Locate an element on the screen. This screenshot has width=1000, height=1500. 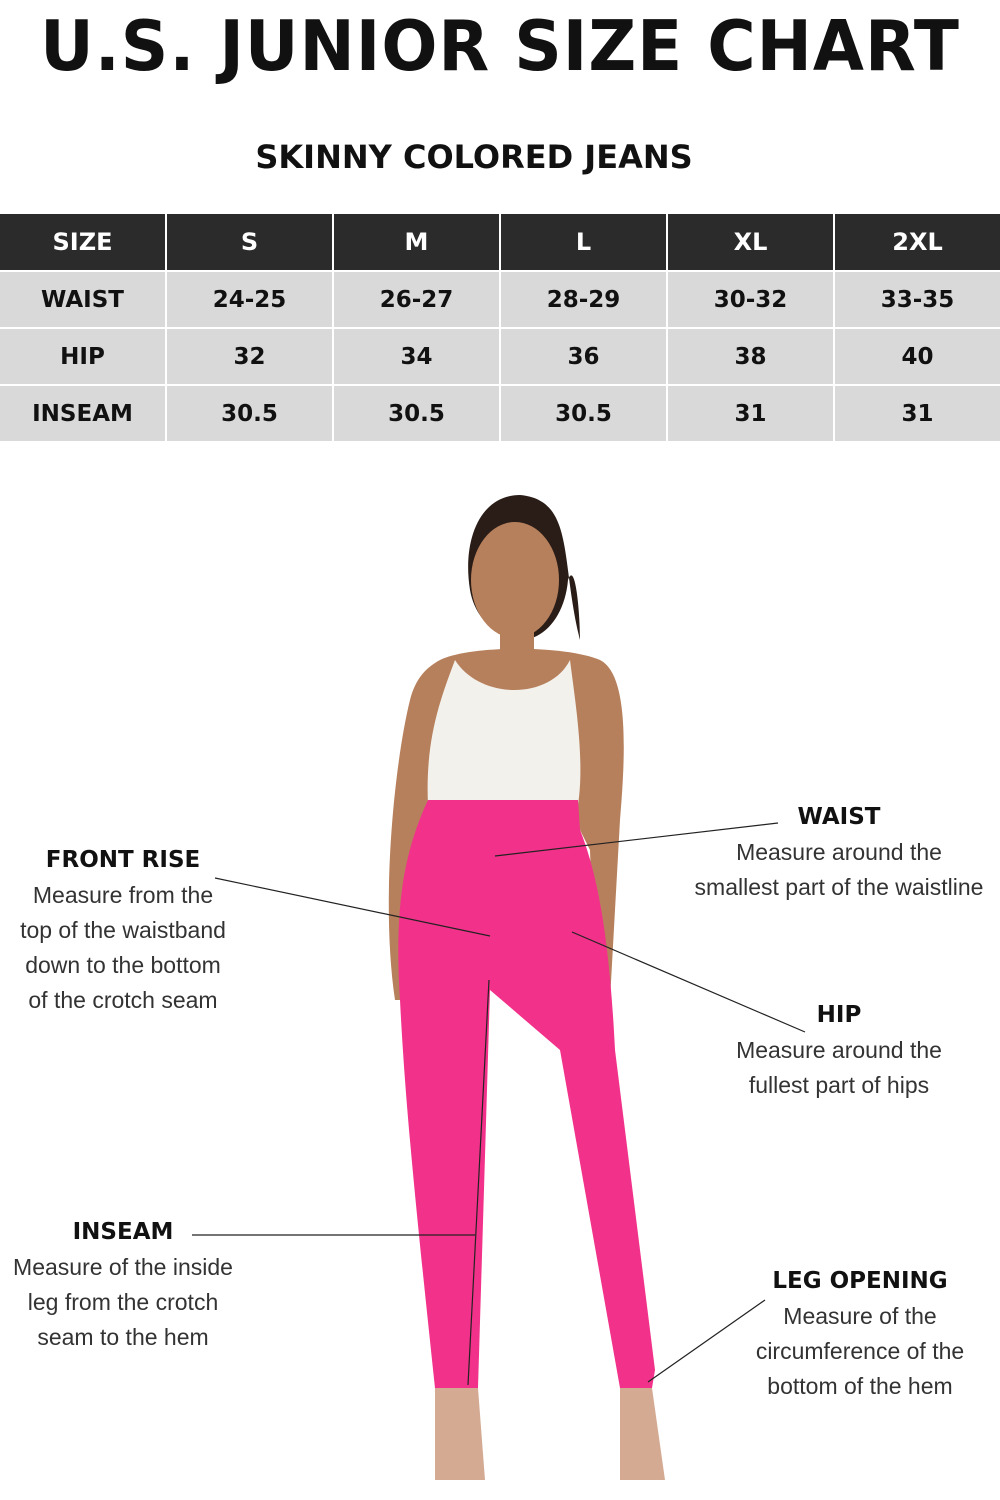
table-cell: INSEAM is located at coordinates (82, 413).